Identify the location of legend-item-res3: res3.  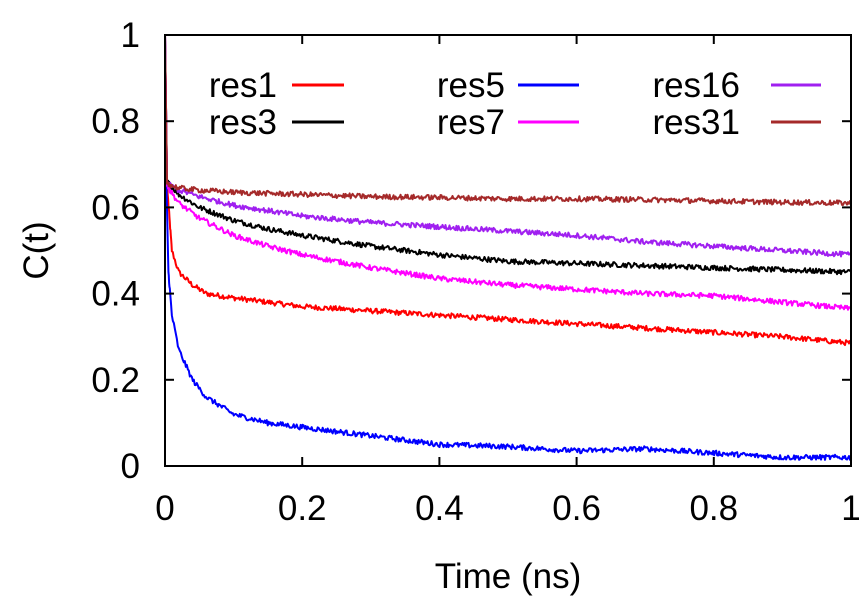
(276, 122).